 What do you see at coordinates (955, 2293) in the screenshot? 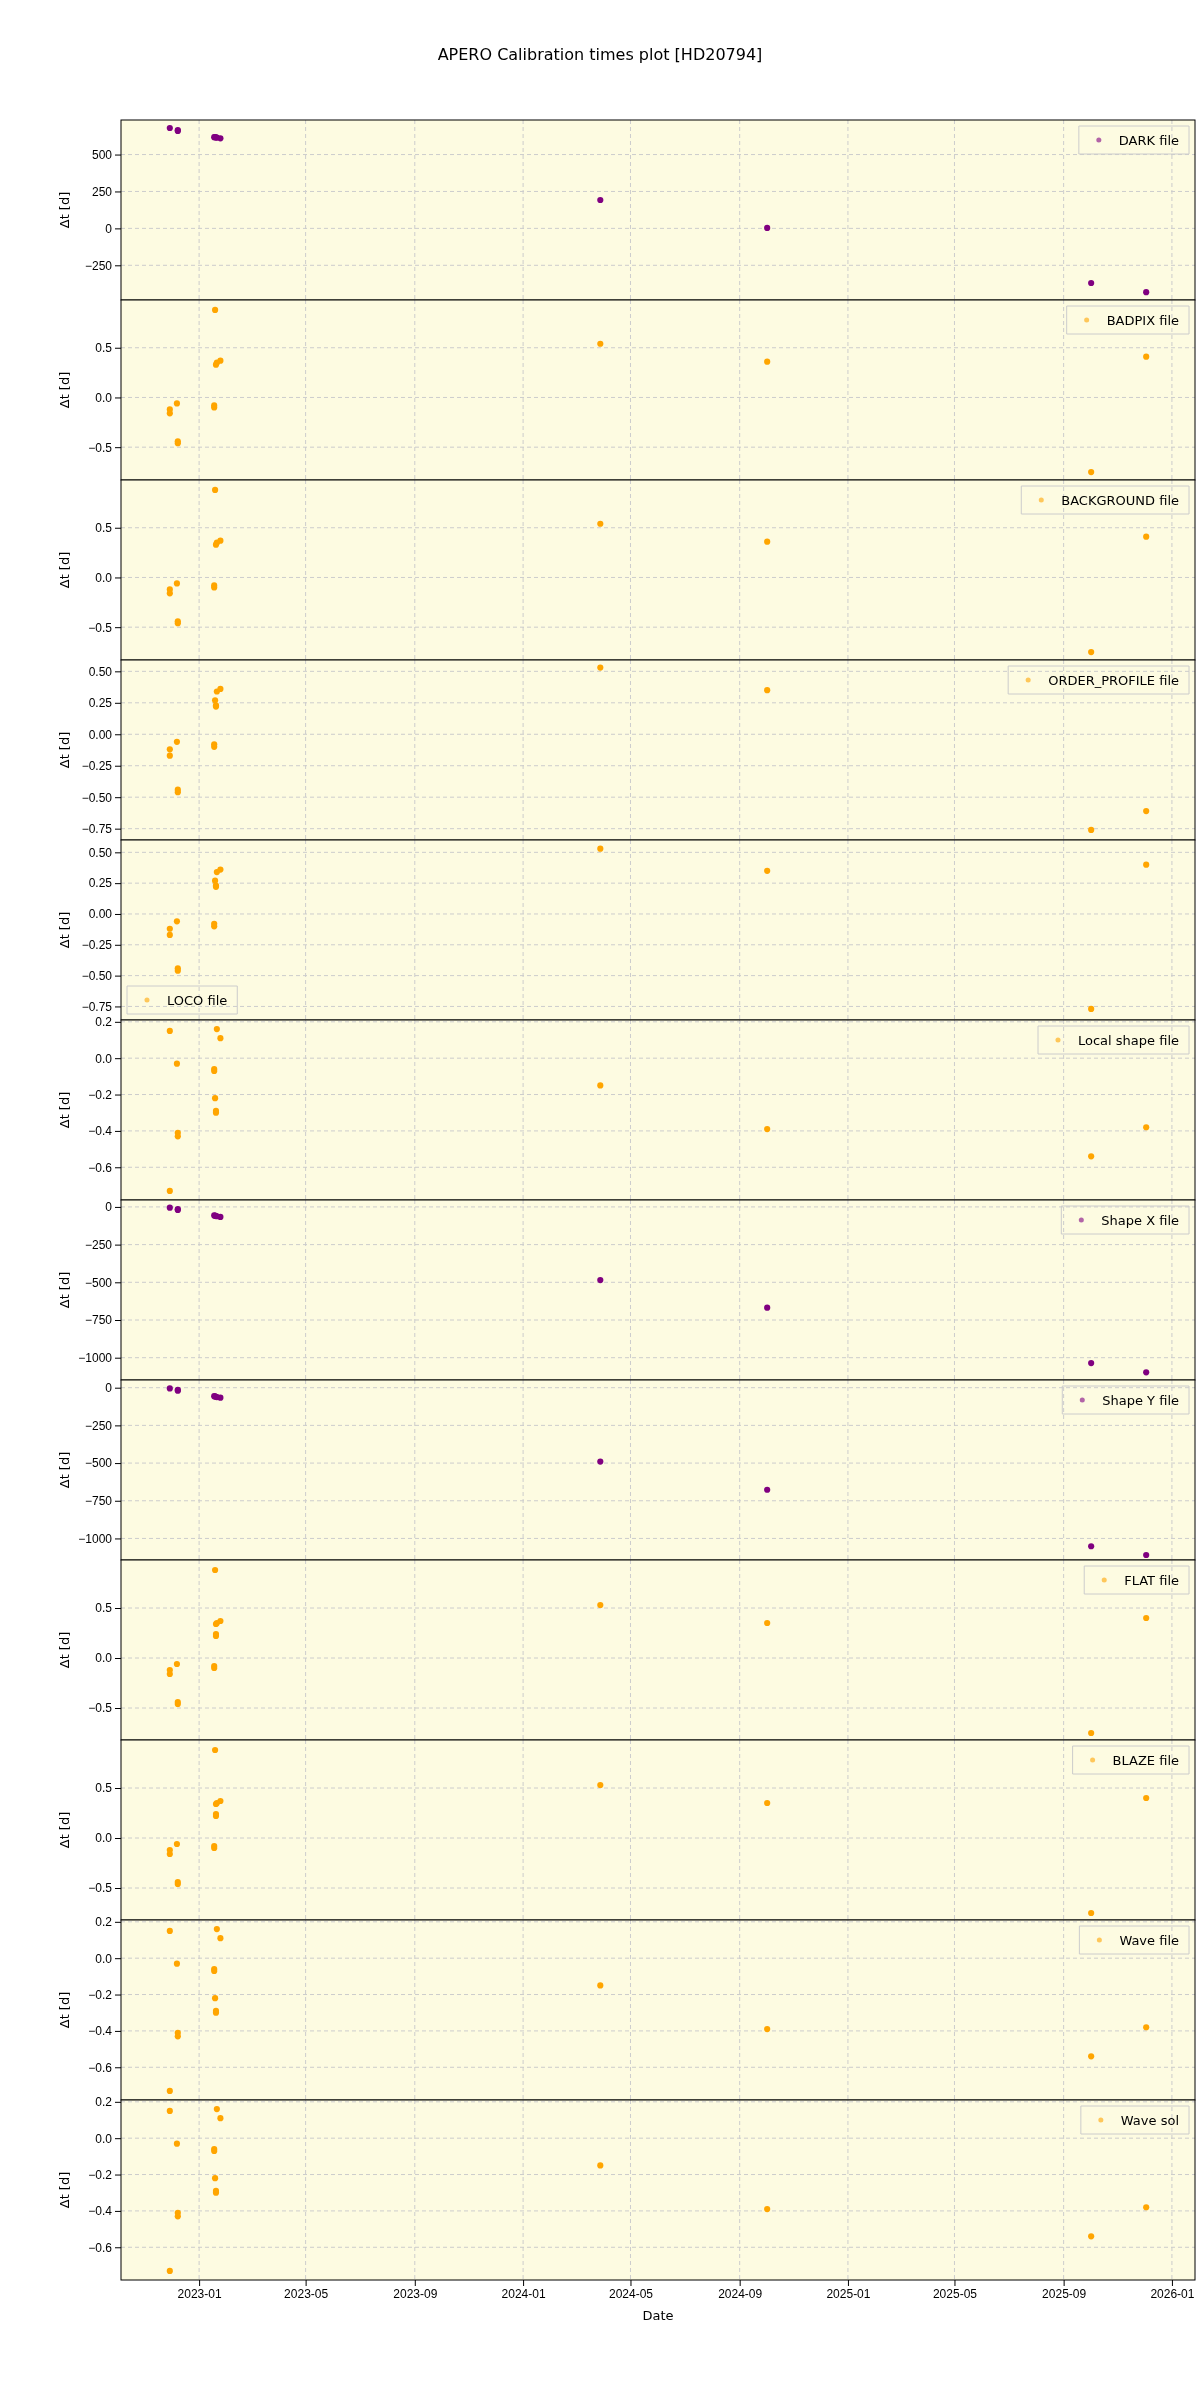
I see `x-tick-label: 2025-05` at bounding box center [955, 2293].